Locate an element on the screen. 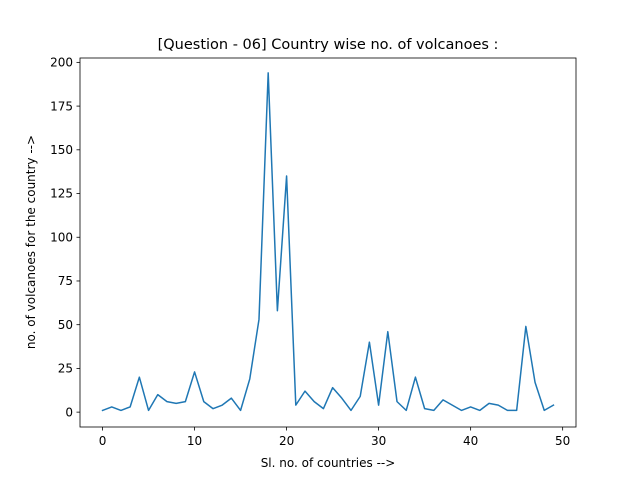  x-tick-label: 30 is located at coordinates (378, 441).